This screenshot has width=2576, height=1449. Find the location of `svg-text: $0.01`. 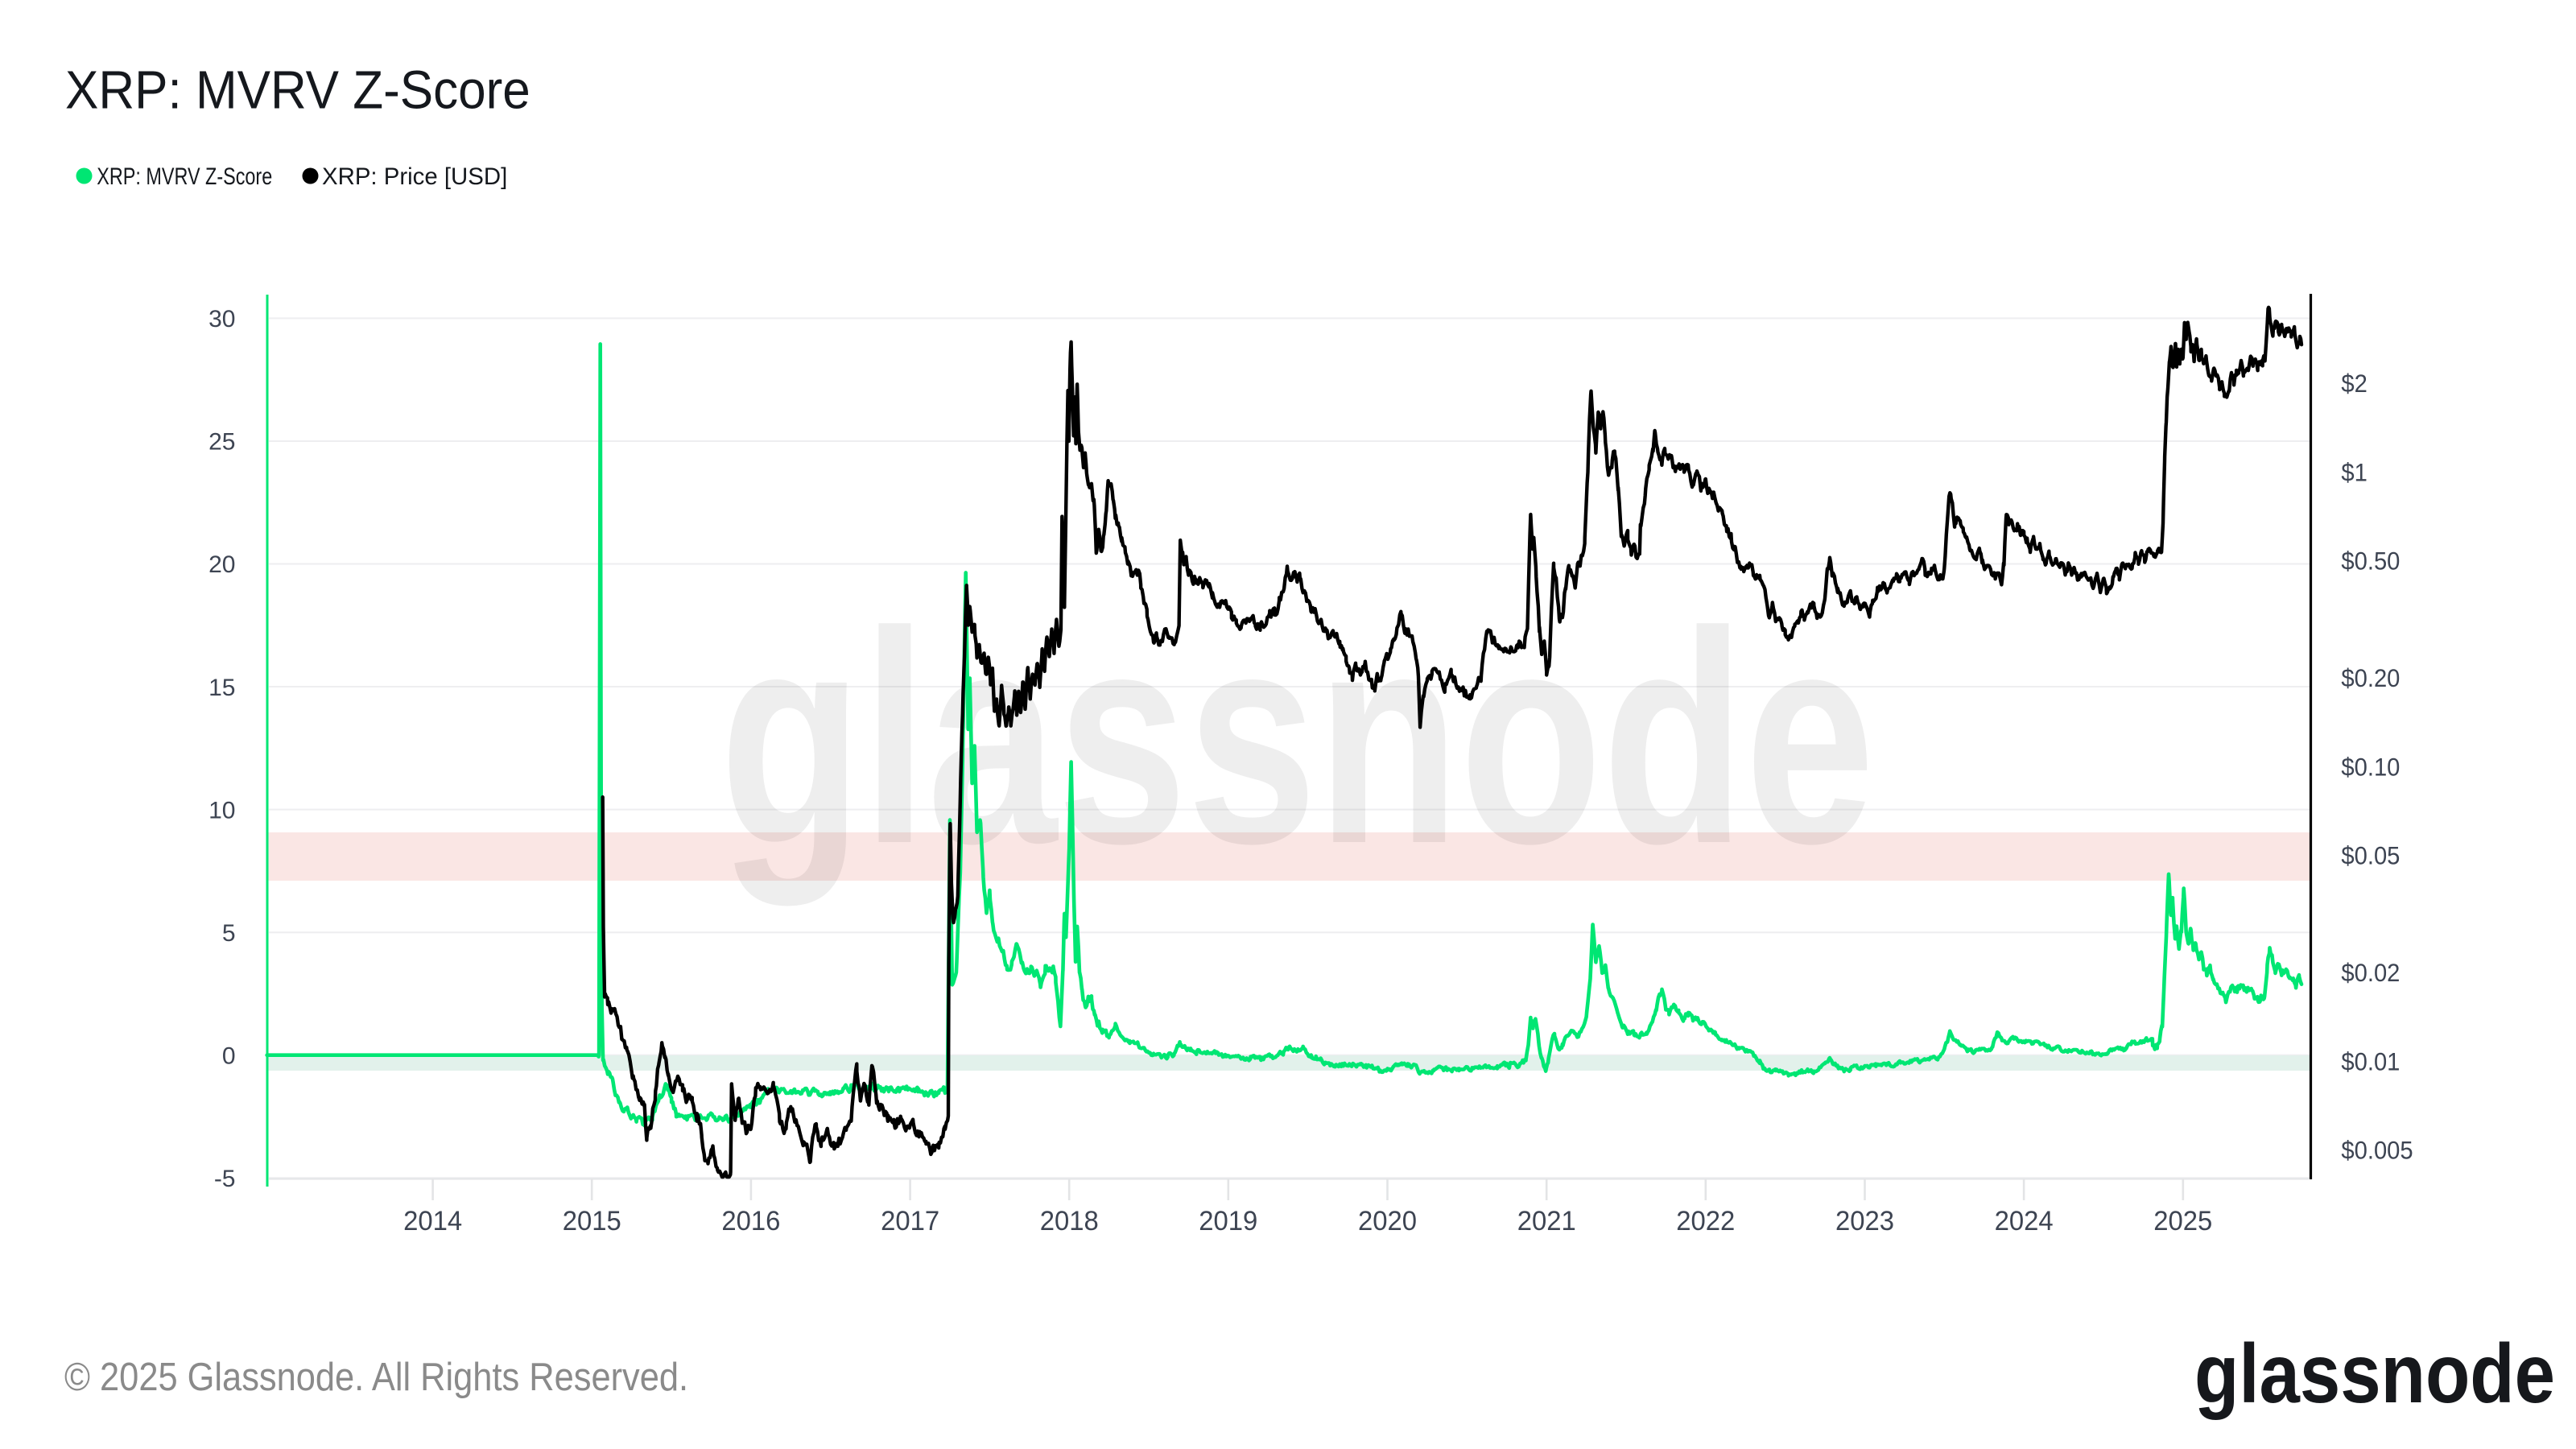

svg-text: $0.01 is located at coordinates (2370, 1061).